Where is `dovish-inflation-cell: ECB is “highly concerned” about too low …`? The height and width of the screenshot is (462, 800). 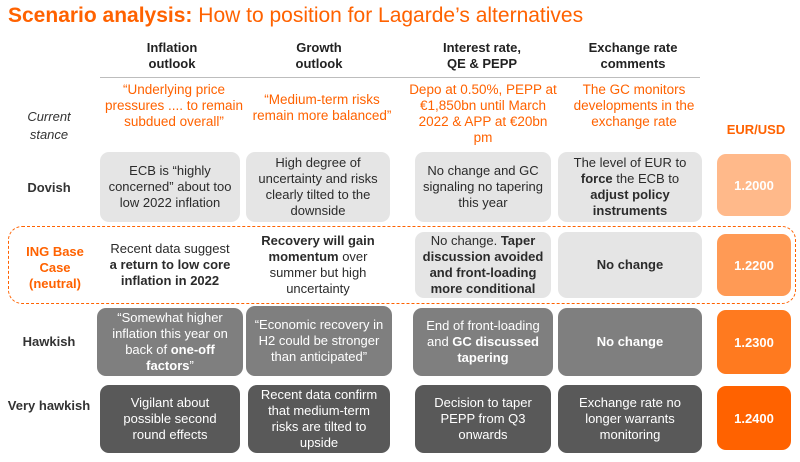 dovish-inflation-cell: ECB is “highly concerned” about too low … is located at coordinates (170, 187).